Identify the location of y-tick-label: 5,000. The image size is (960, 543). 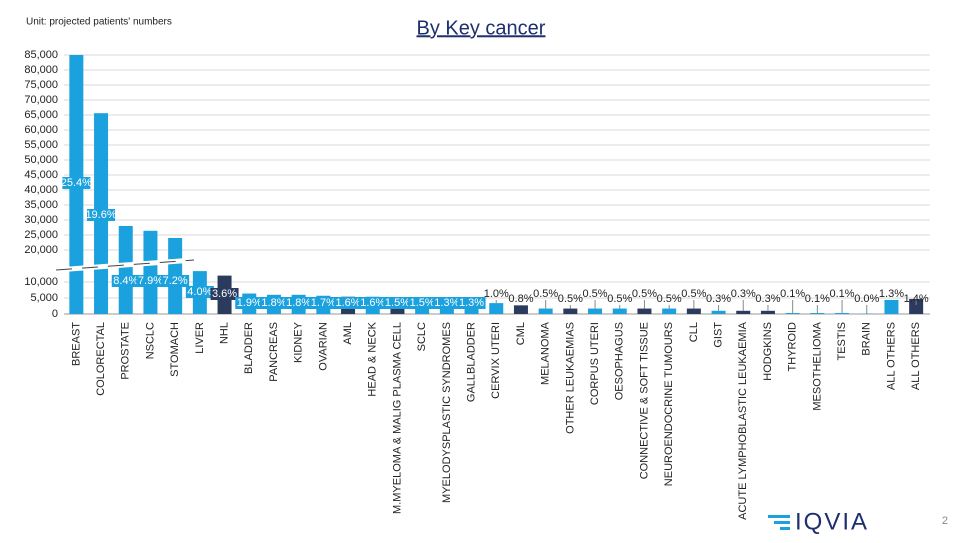
(44, 298).